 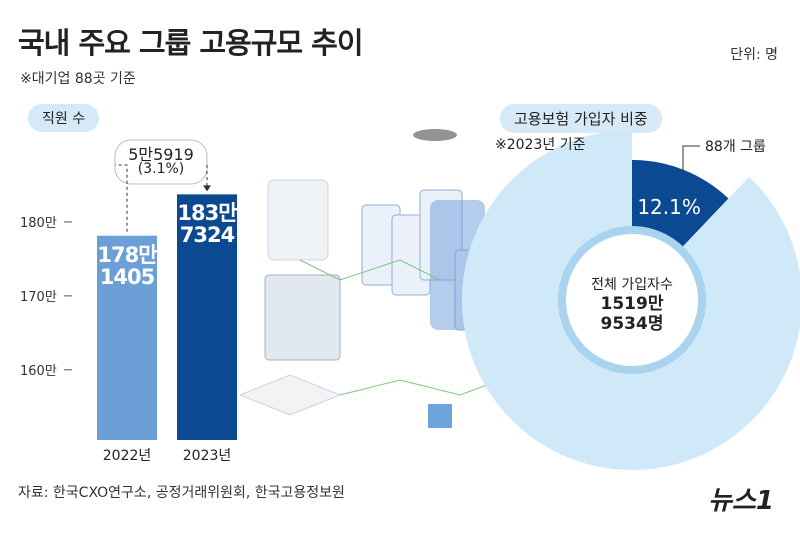 I want to click on annotation-box, so click(x=161, y=162).